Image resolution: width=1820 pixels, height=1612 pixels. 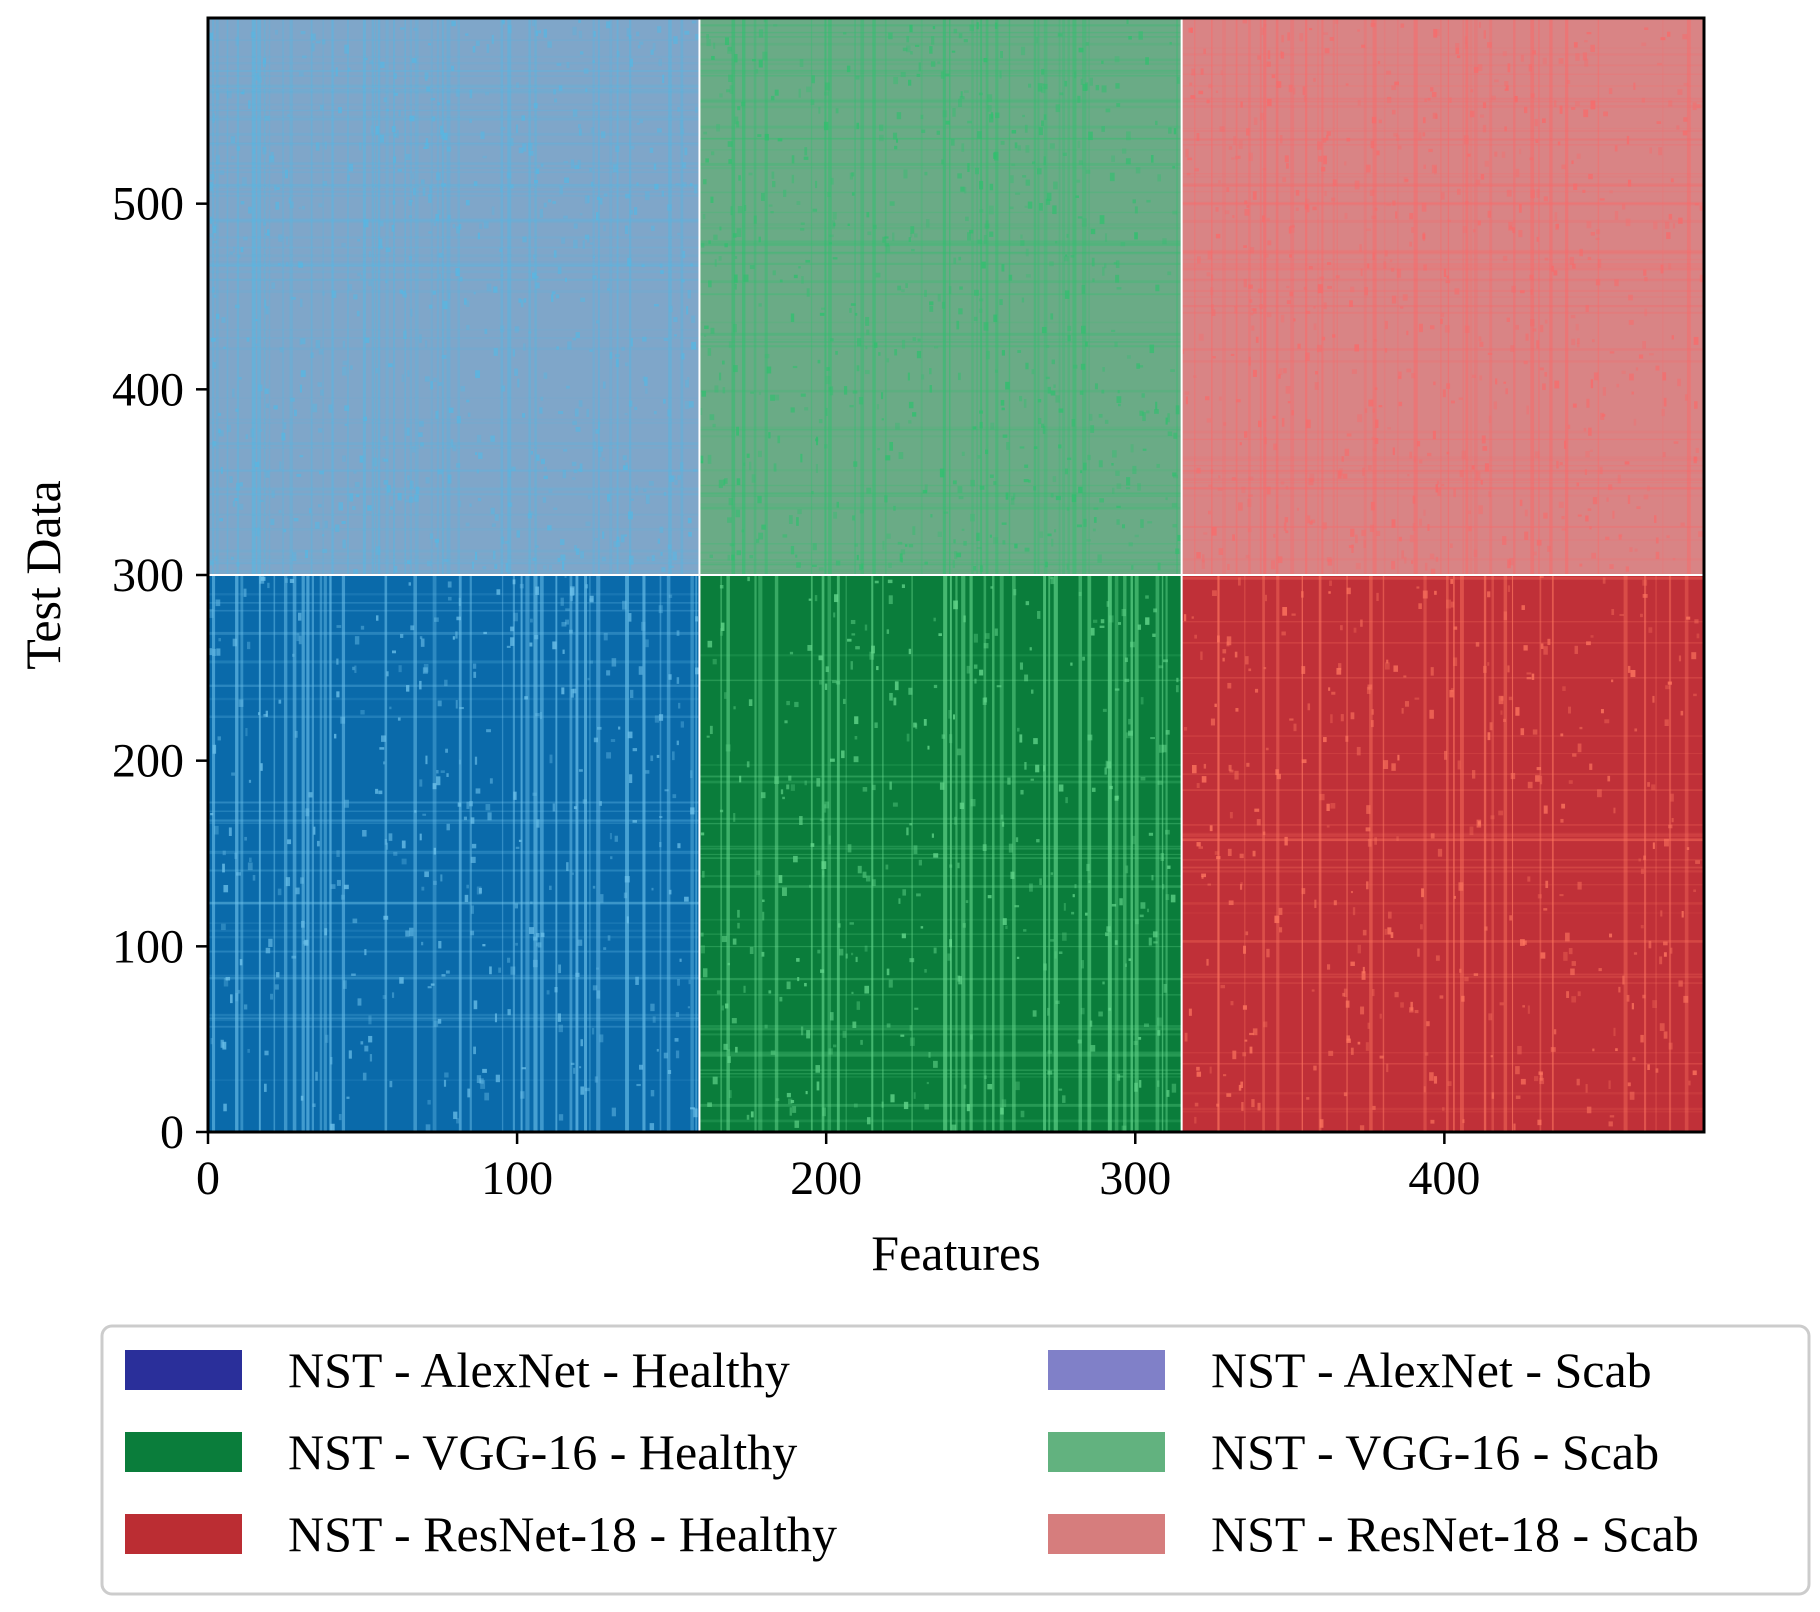 I want to click on heatmap-block-nst-resnet-18-scab, so click(x=1442, y=297).